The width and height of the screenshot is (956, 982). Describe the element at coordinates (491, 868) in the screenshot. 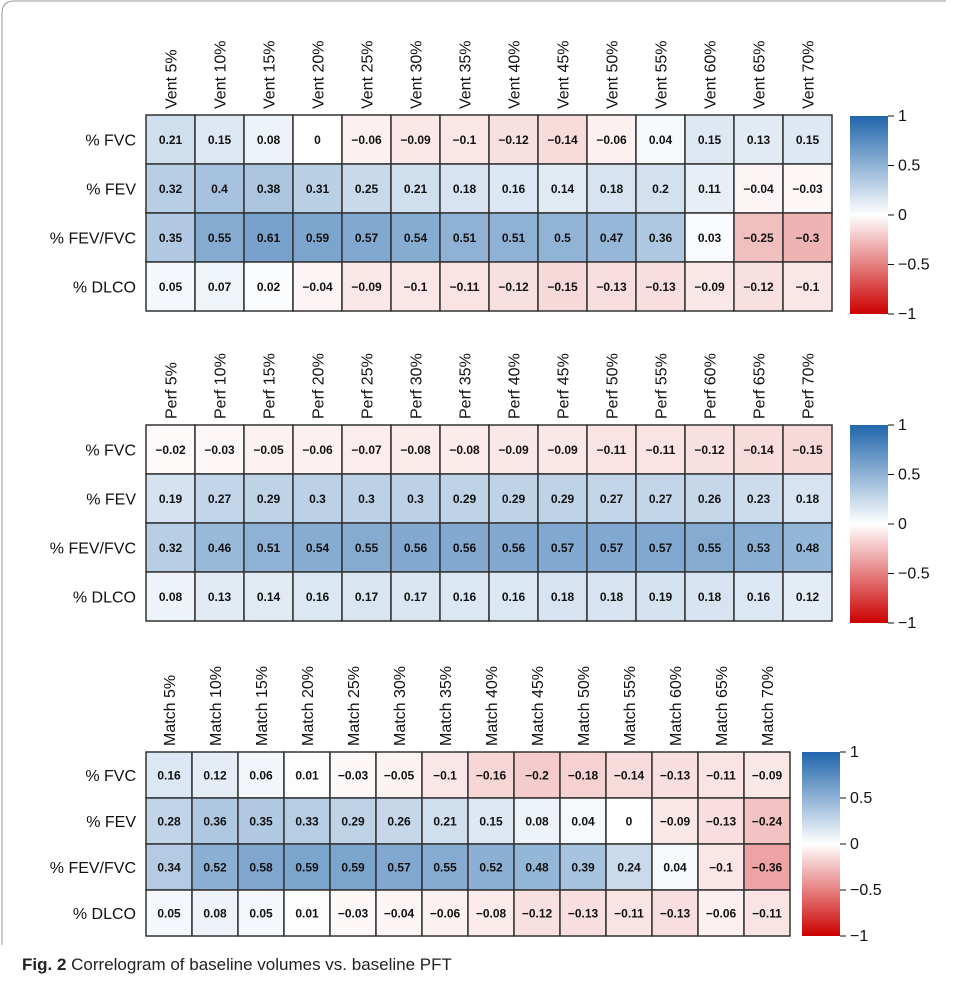

I see `cell-value-label: 0.52` at that location.